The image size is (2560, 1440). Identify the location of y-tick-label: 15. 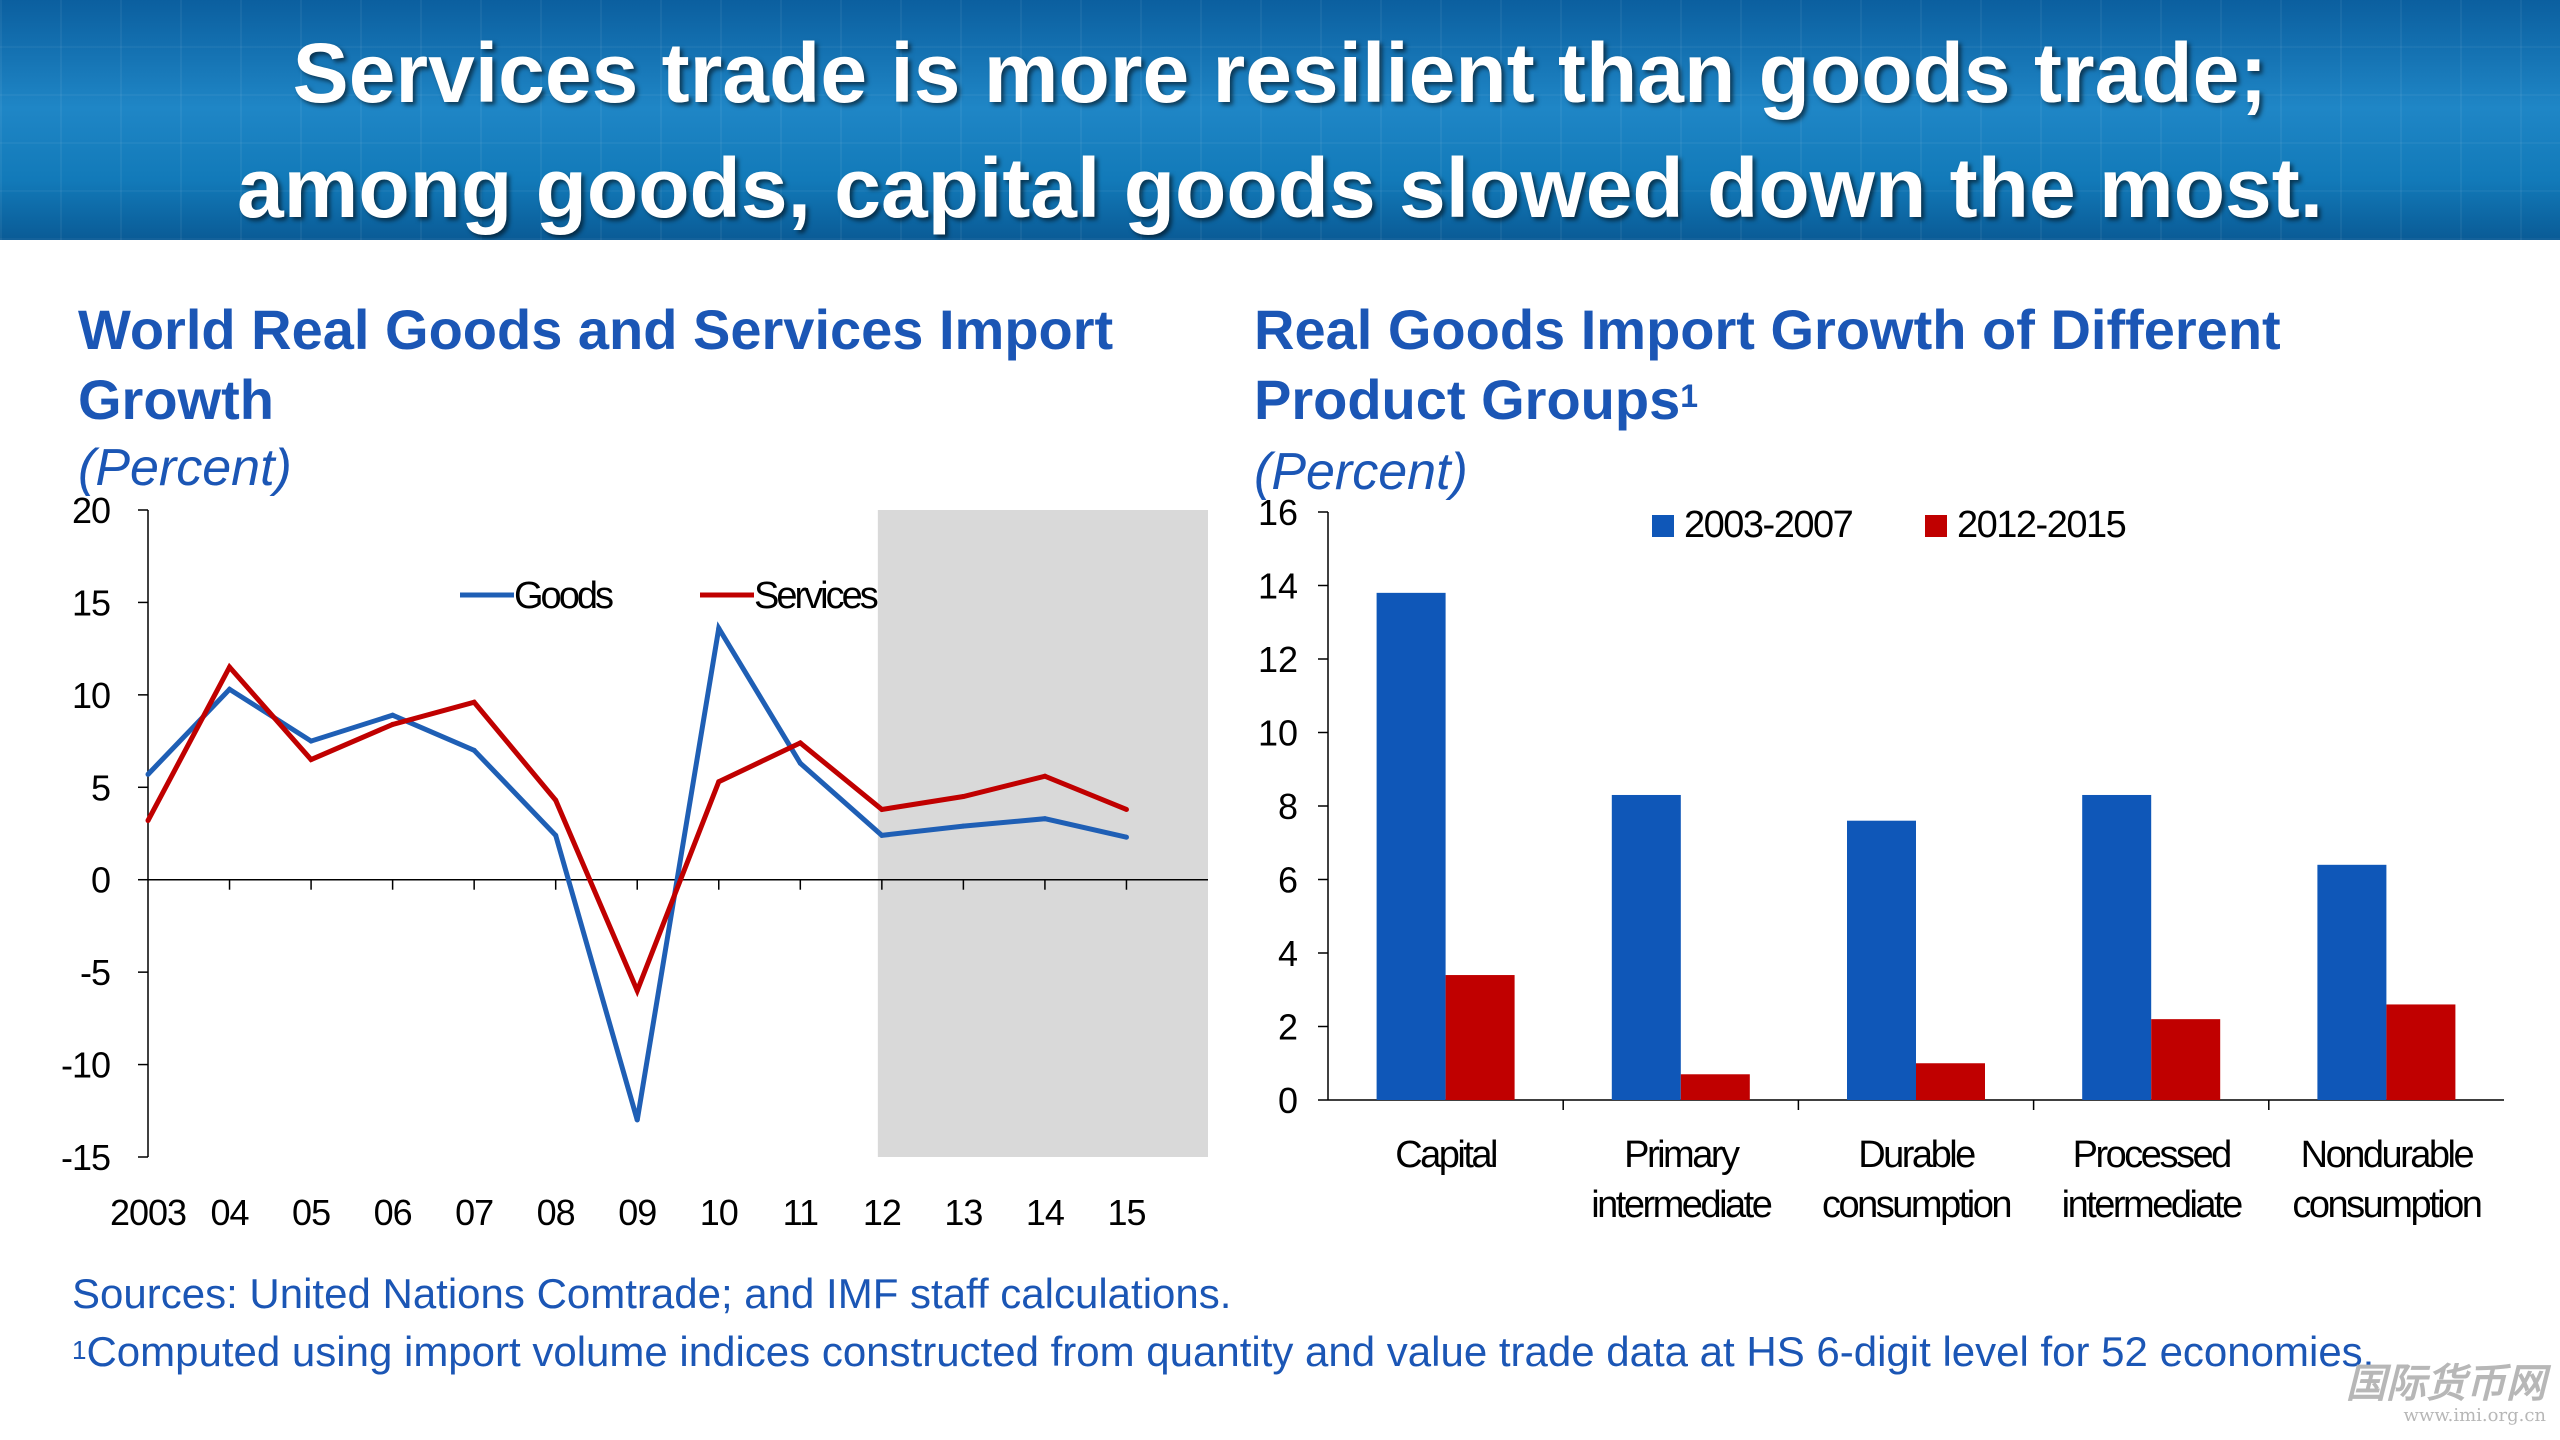
(91, 602).